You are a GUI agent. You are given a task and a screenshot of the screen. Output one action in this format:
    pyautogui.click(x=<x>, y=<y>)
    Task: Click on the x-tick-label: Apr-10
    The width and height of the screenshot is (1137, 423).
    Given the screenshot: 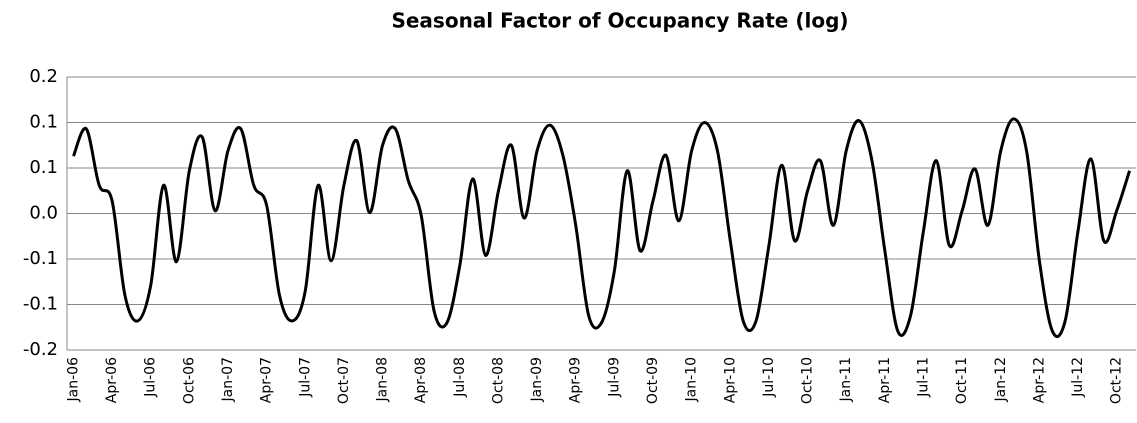 What is the action you would take?
    pyautogui.click(x=730, y=380)
    